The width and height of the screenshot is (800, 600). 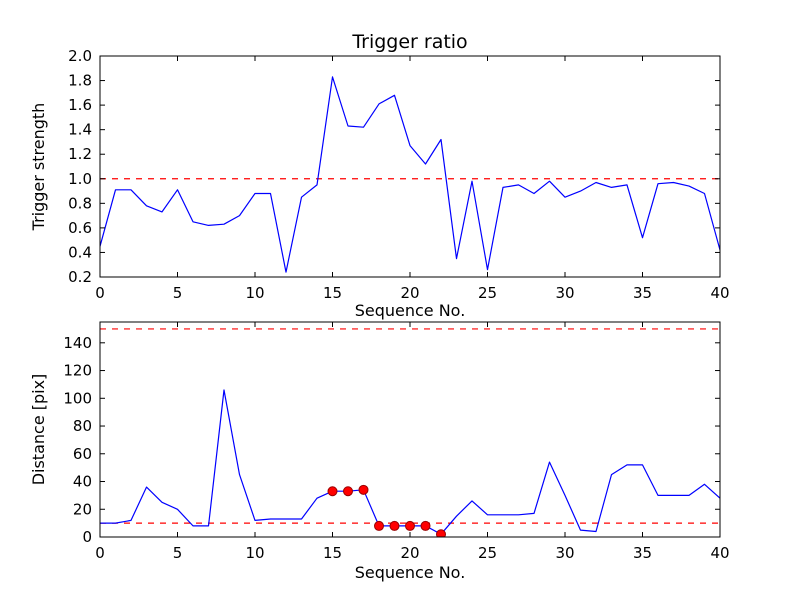 I want to click on y-tick-label: 1.0, so click(x=80, y=179).